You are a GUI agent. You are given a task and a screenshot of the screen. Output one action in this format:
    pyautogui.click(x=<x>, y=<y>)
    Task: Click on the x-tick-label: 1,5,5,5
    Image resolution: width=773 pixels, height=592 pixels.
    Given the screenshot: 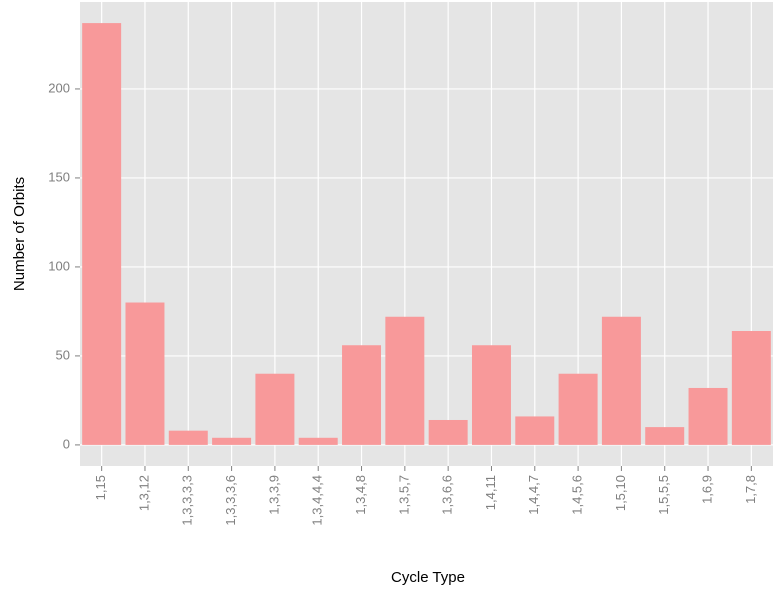 What is the action you would take?
    pyautogui.click(x=663, y=495)
    